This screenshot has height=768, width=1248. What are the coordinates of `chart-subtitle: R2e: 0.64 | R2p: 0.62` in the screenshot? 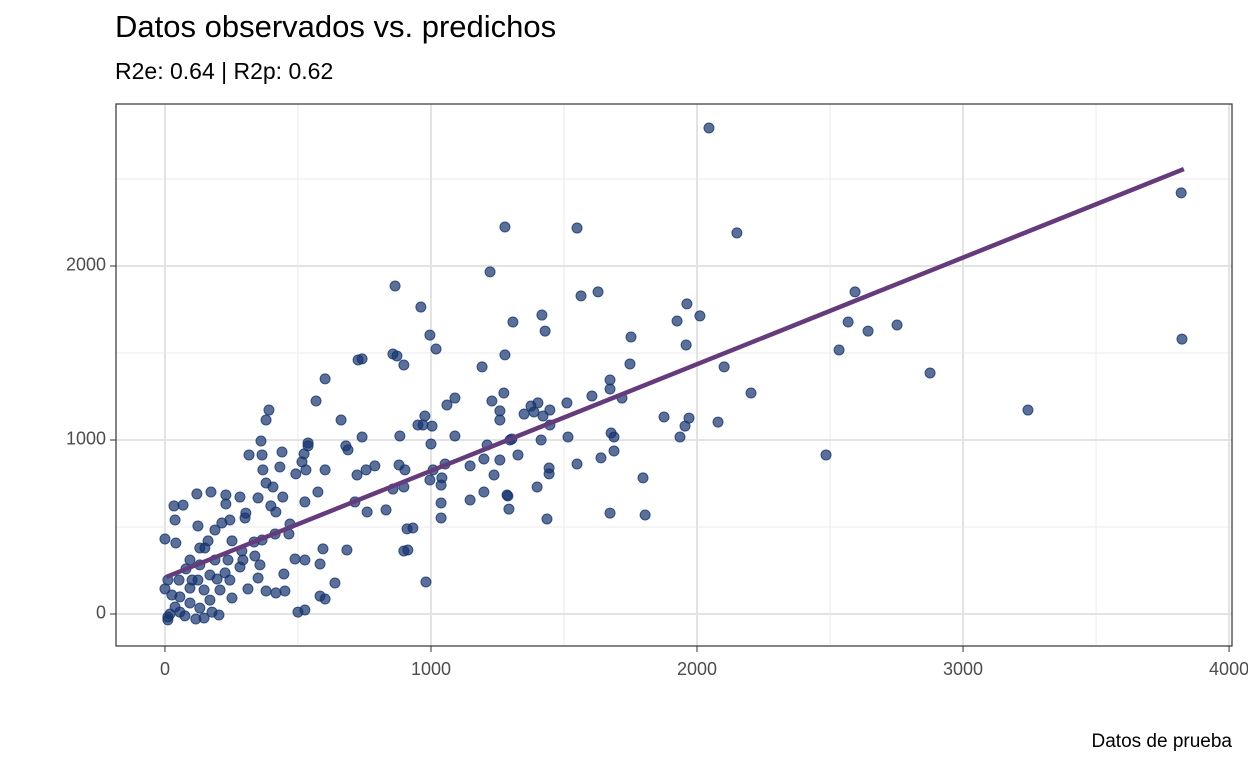 It's located at (224, 71).